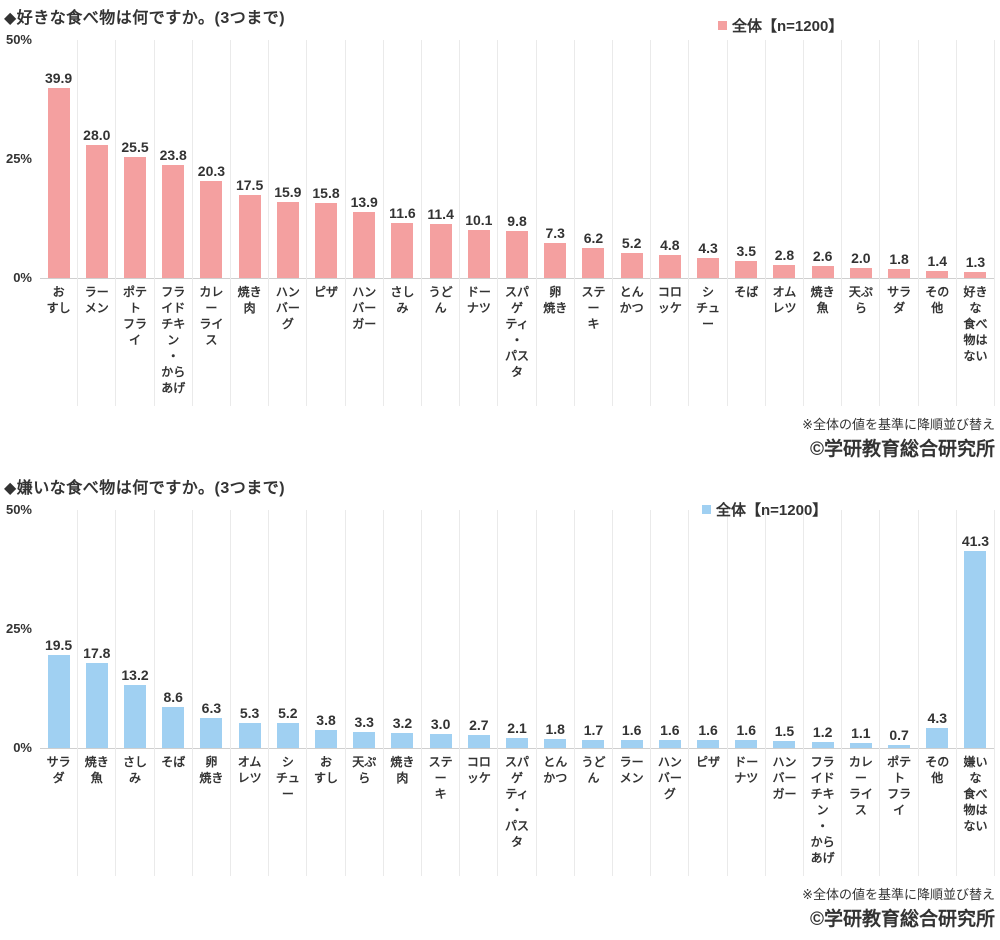  Describe the element at coordinates (326, 720) in the screenshot. I see `value-label: 3.8` at that location.